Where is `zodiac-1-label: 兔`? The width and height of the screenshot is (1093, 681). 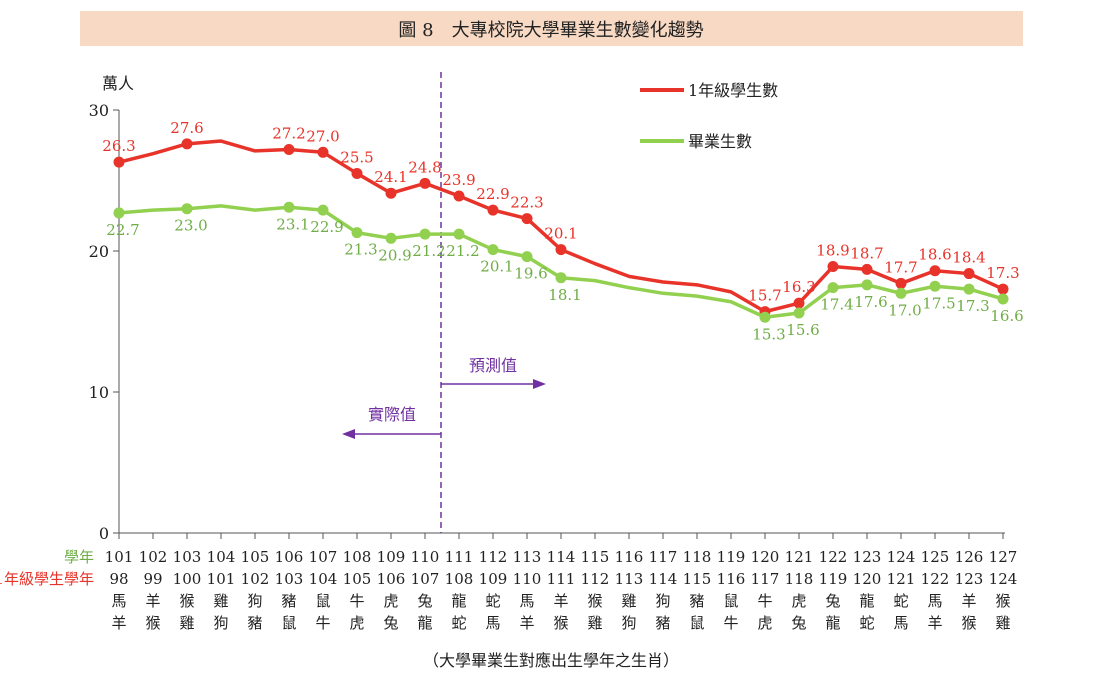 zodiac-1-label: 兔 is located at coordinates (424, 601).